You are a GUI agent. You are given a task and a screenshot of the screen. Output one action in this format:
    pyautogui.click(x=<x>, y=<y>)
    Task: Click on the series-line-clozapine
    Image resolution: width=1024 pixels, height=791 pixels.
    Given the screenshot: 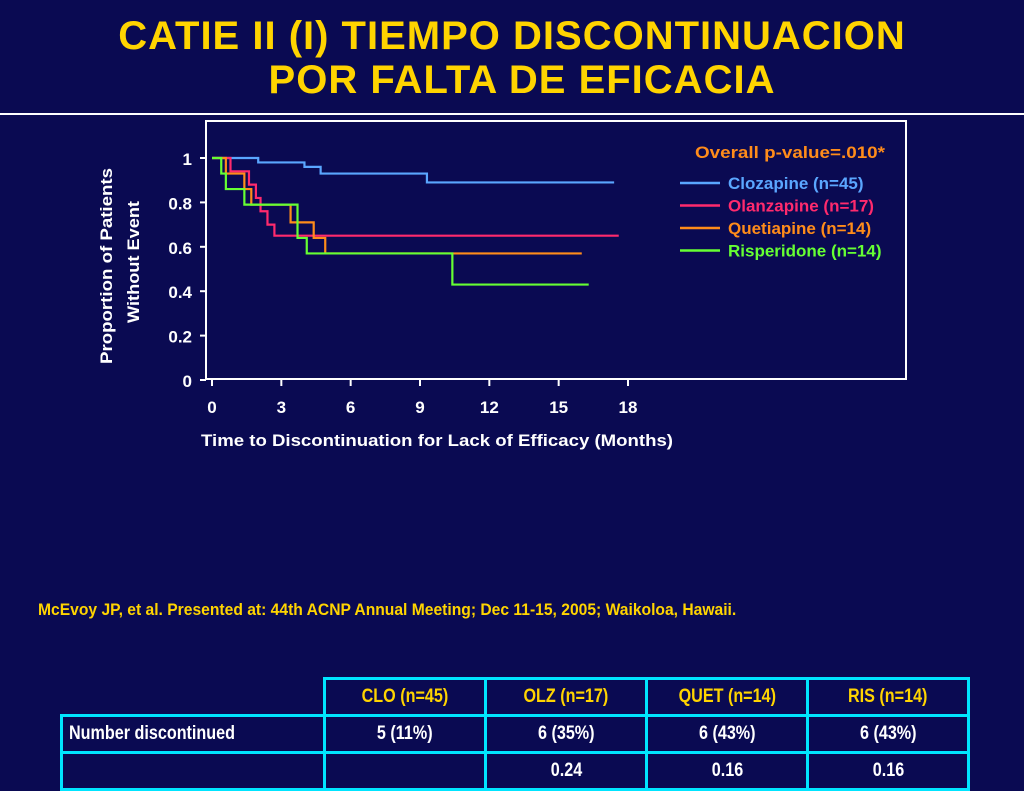 What is the action you would take?
    pyautogui.click(x=413, y=170)
    